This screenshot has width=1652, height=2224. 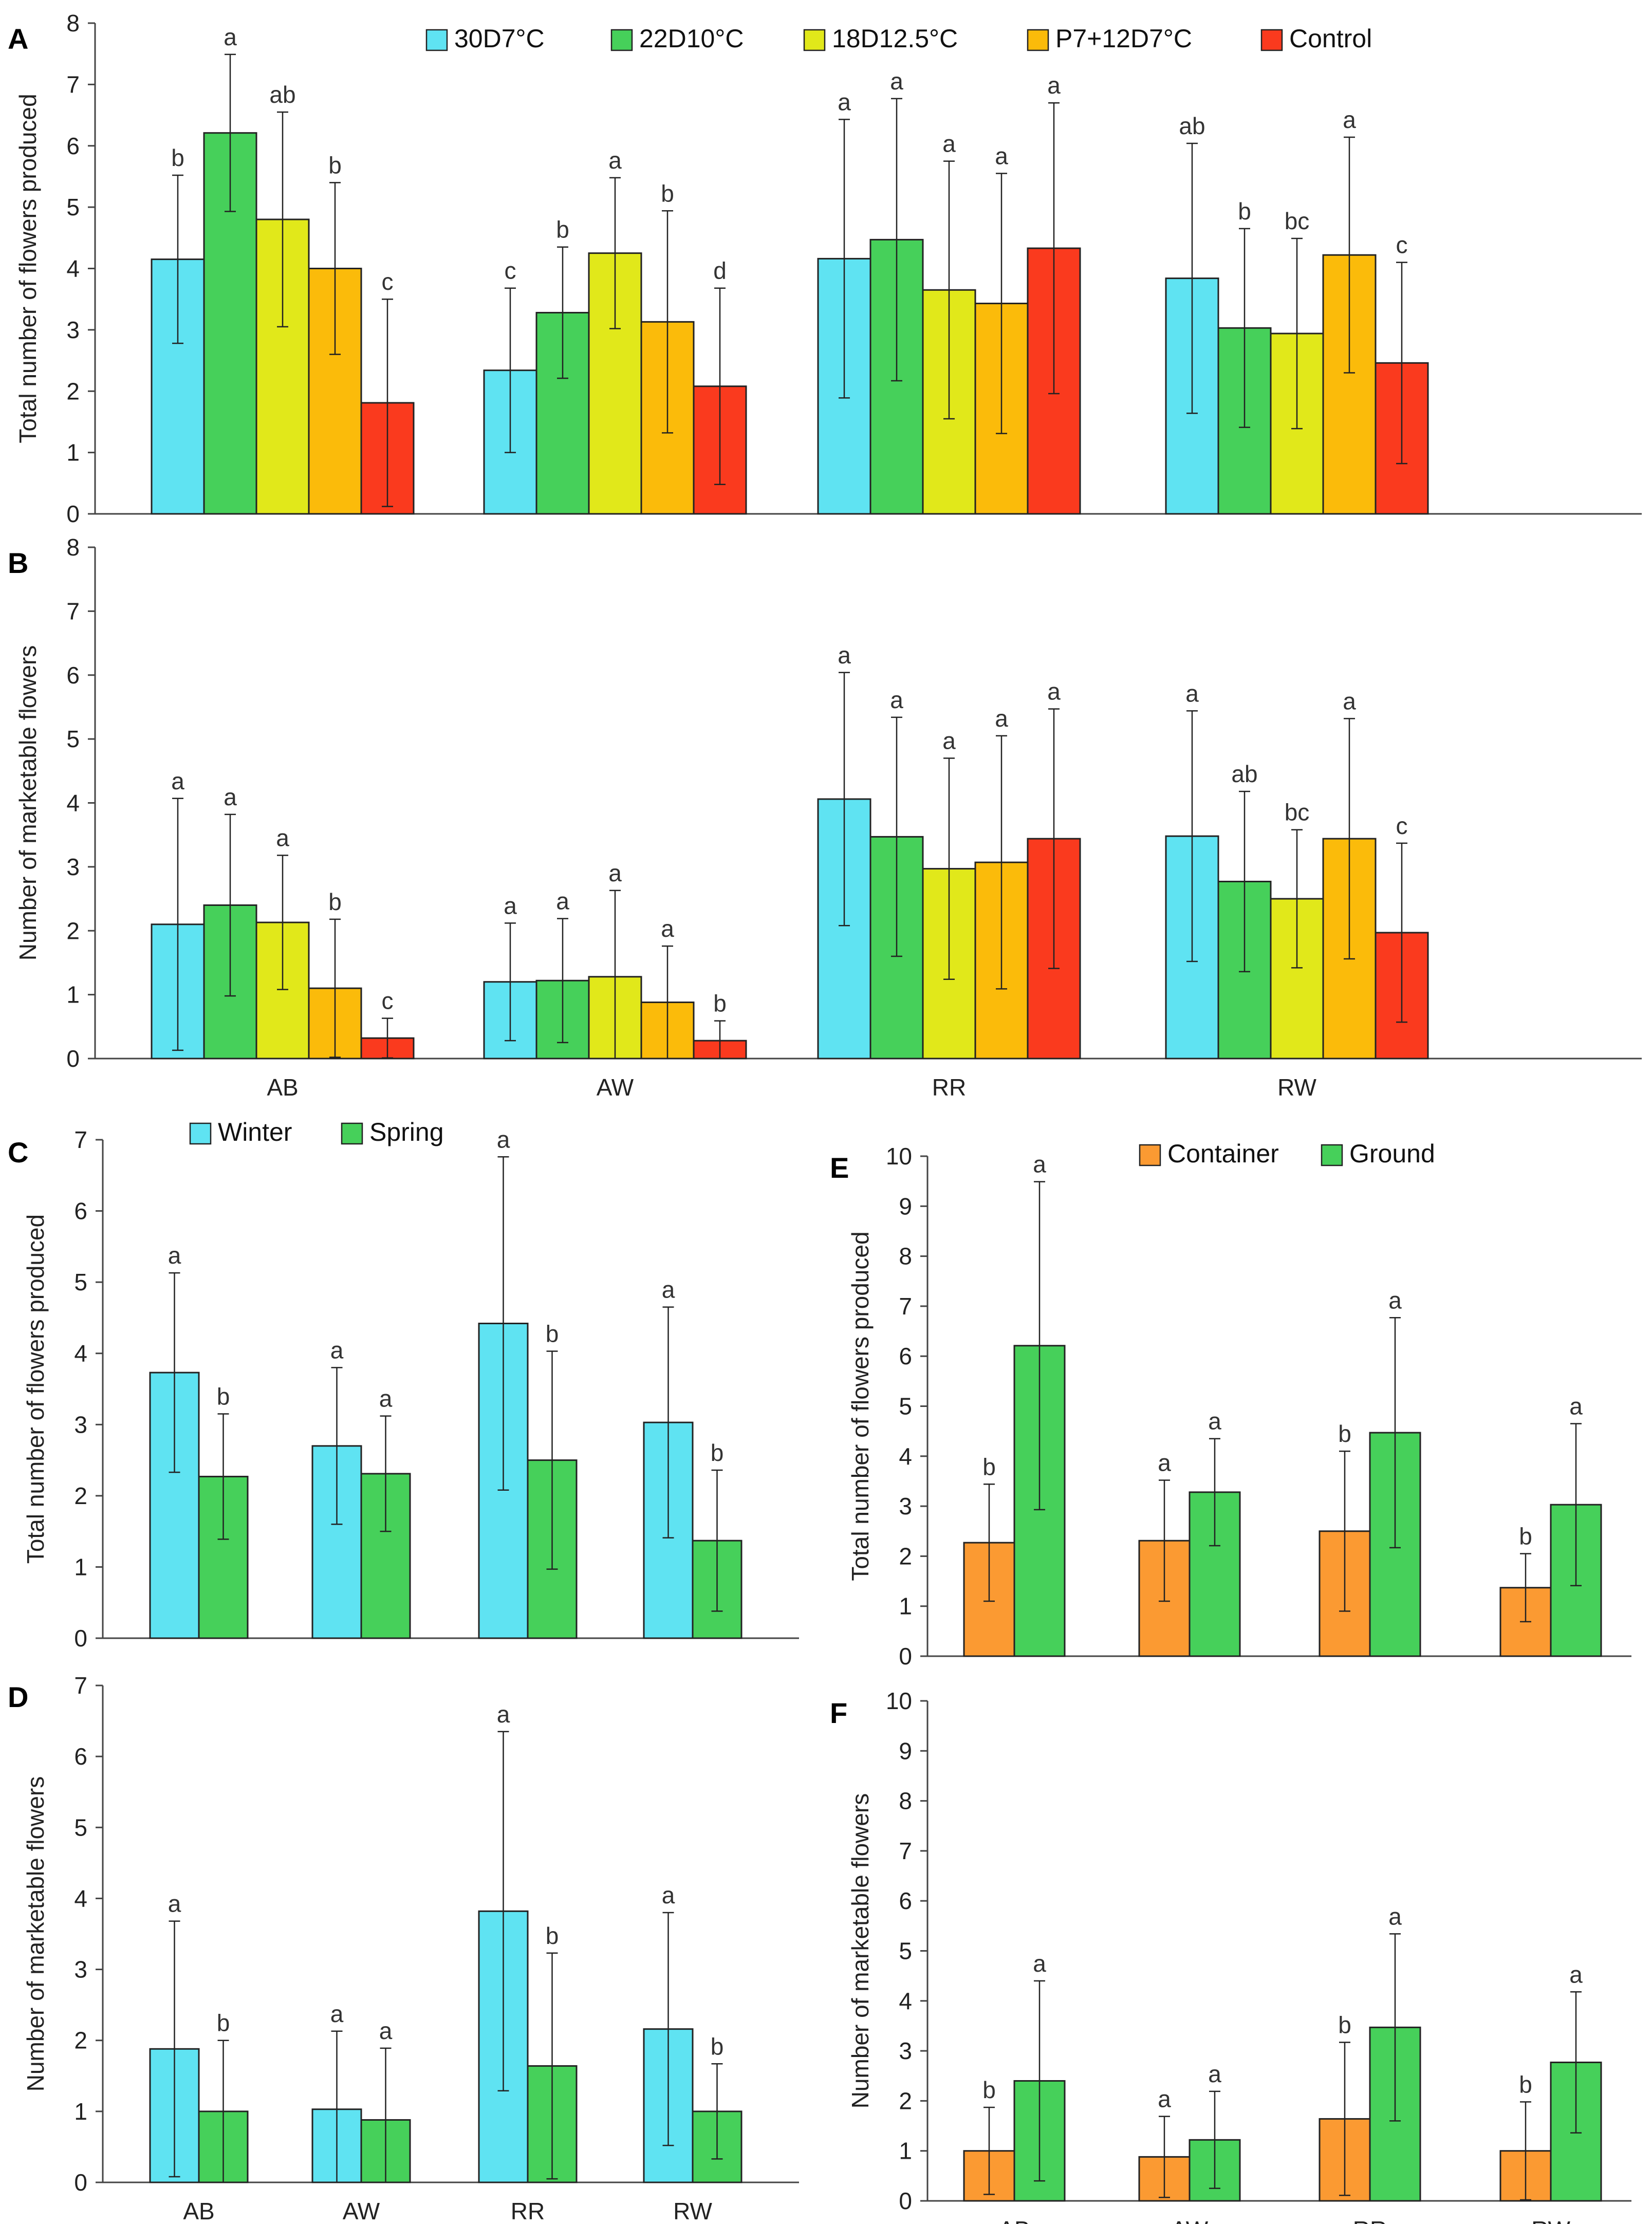 I want to click on x-tick-label-aw: AW, so click(x=615, y=1087).